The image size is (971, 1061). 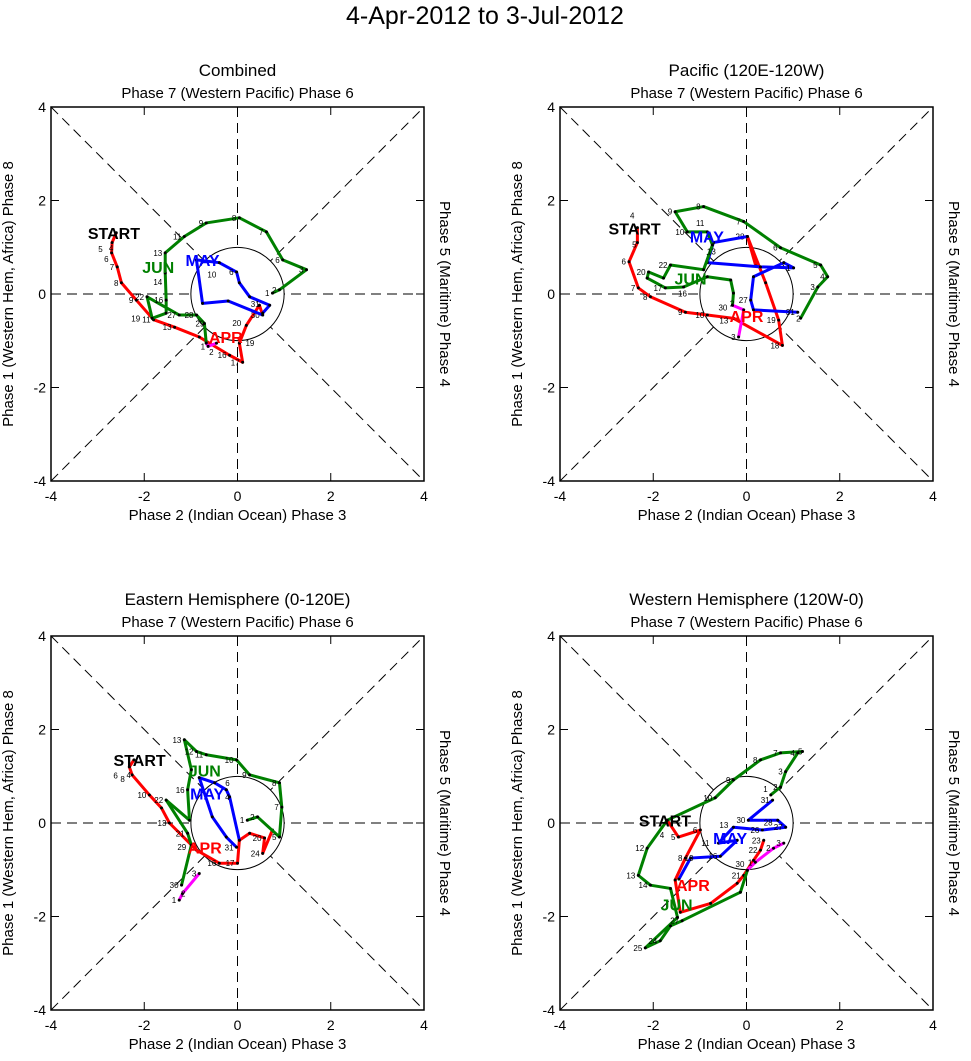 I want to click on month-label-jun: JUN, so click(x=677, y=905).